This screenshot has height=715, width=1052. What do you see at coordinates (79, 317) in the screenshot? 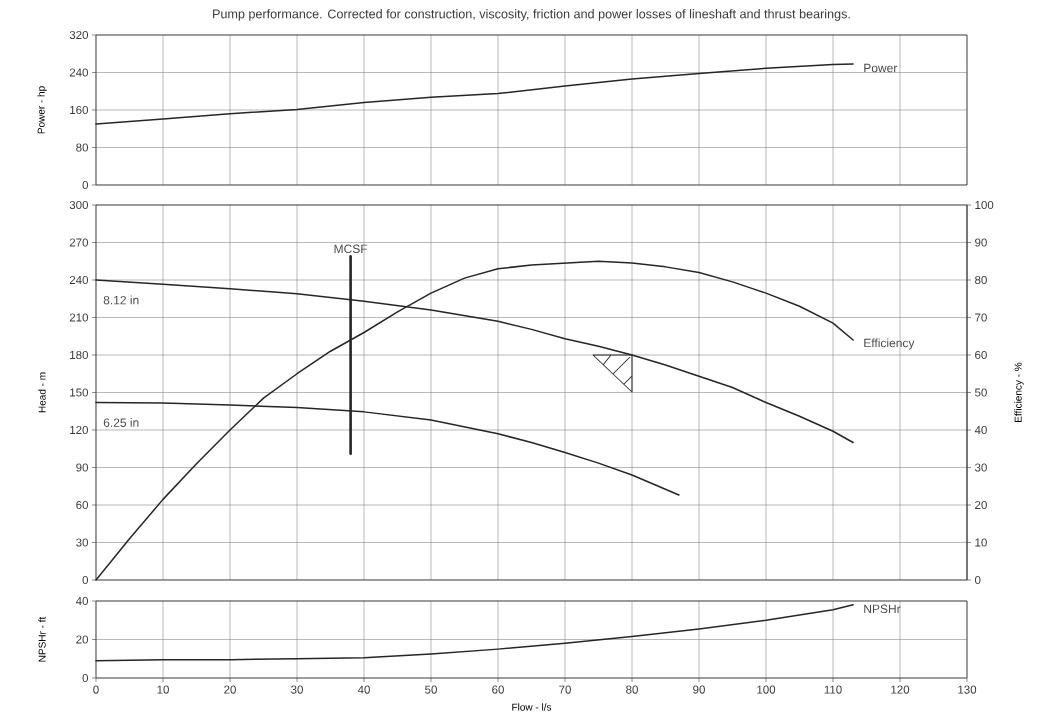
I see `y-tick-label: 210` at bounding box center [79, 317].